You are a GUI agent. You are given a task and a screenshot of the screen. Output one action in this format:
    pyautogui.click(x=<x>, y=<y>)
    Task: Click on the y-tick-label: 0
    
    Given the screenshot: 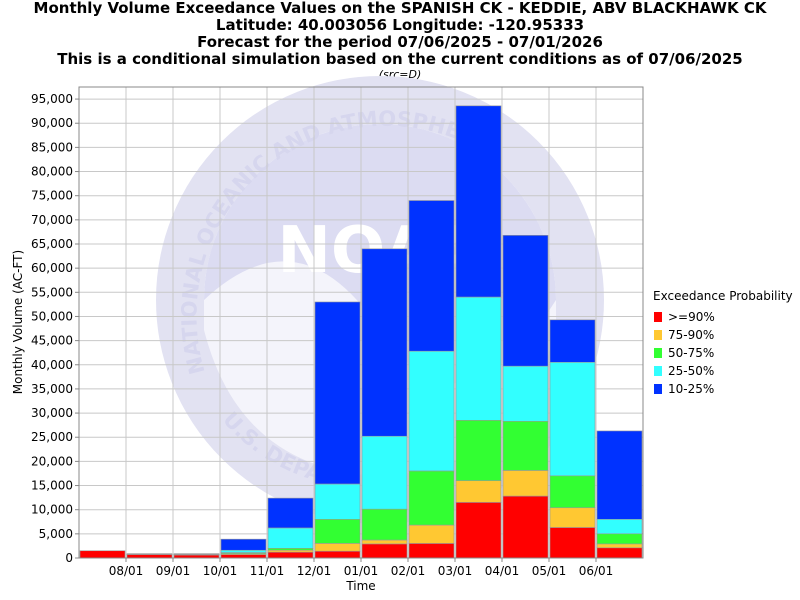 What is the action you would take?
    pyautogui.click(x=69, y=558)
    